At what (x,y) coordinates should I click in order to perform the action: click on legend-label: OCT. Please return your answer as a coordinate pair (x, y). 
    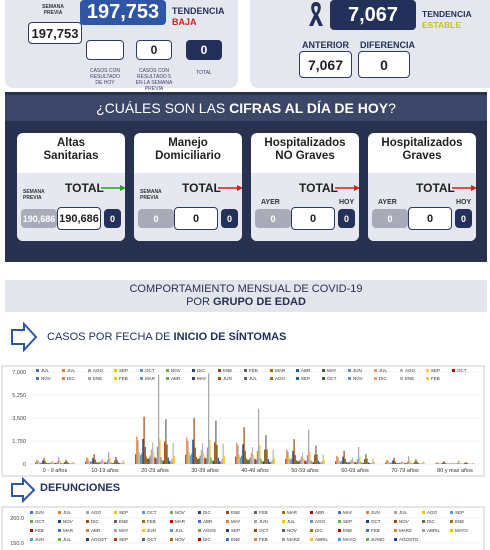
    Looking at the image, I should click on (264, 530).